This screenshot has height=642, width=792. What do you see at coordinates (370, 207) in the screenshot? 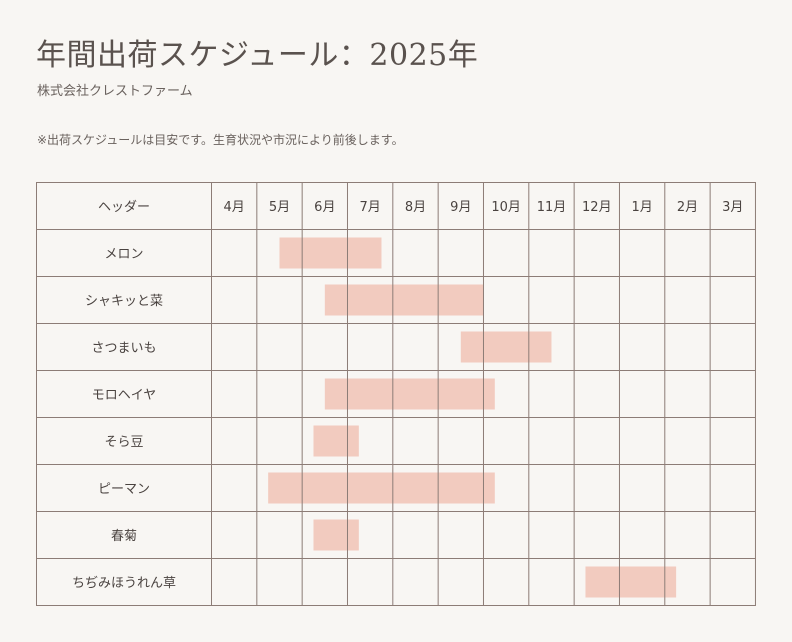
I see `month-label: 7月` at bounding box center [370, 207].